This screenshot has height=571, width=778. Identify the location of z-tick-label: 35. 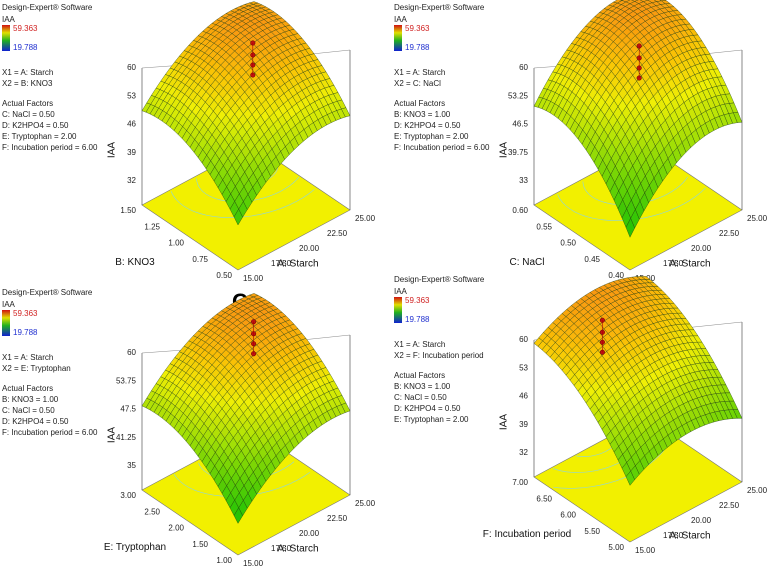
(131, 465).